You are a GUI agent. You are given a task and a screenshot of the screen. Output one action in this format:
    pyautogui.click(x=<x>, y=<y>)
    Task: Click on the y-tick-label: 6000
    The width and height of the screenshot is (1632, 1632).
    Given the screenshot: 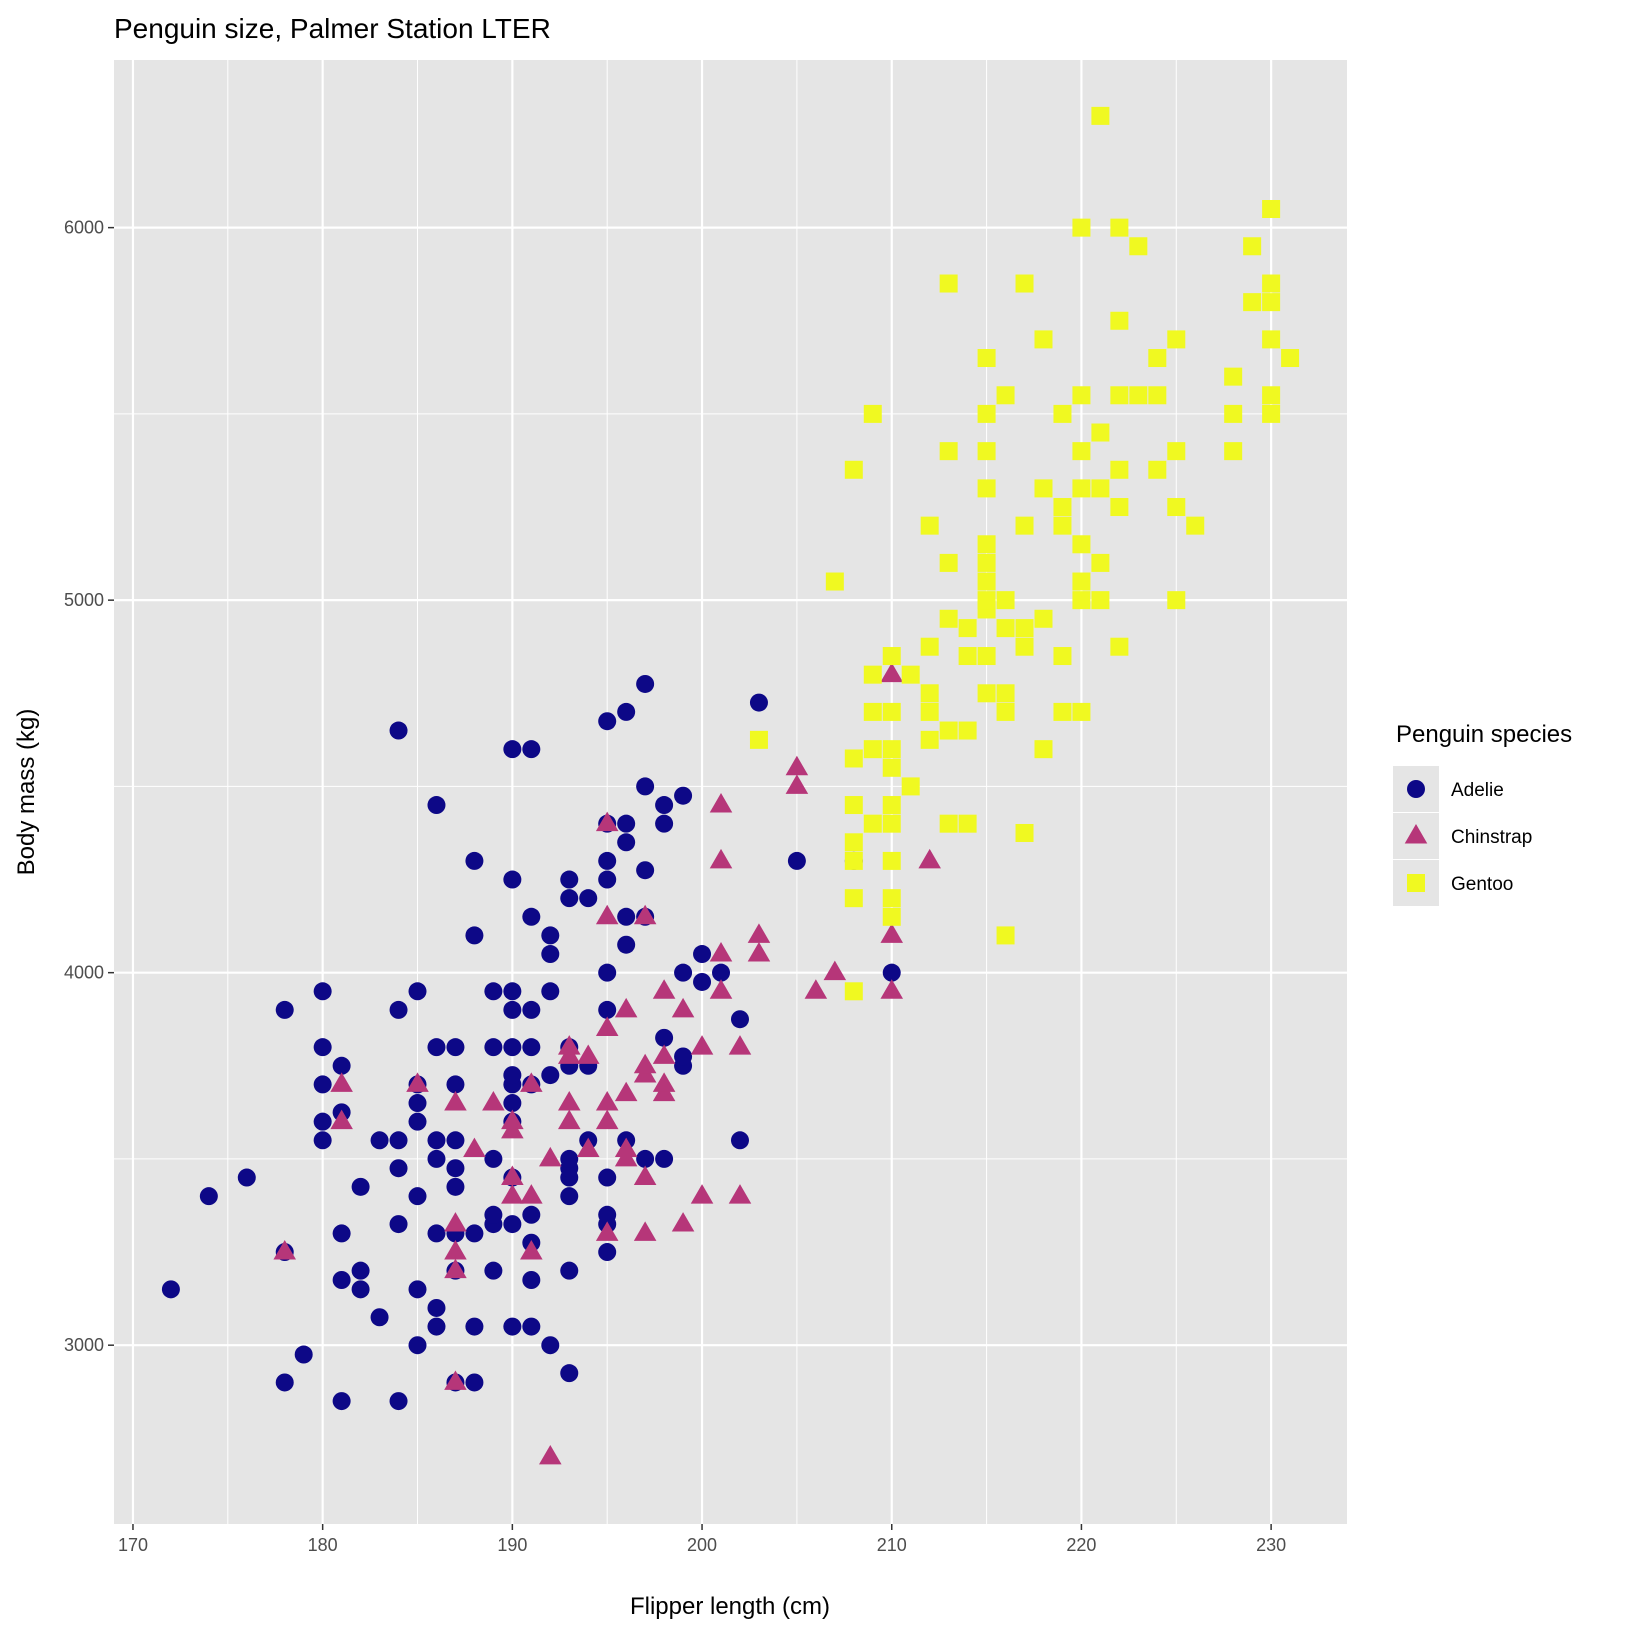 What is the action you would take?
    pyautogui.click(x=84, y=228)
    